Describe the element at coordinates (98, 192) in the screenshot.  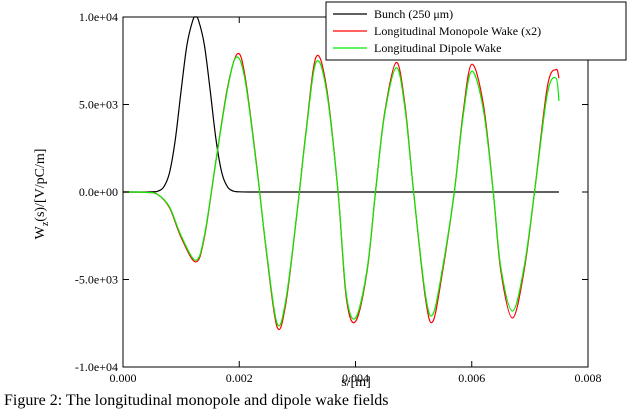
I see `y-tick-label: 0.0e+00` at that location.